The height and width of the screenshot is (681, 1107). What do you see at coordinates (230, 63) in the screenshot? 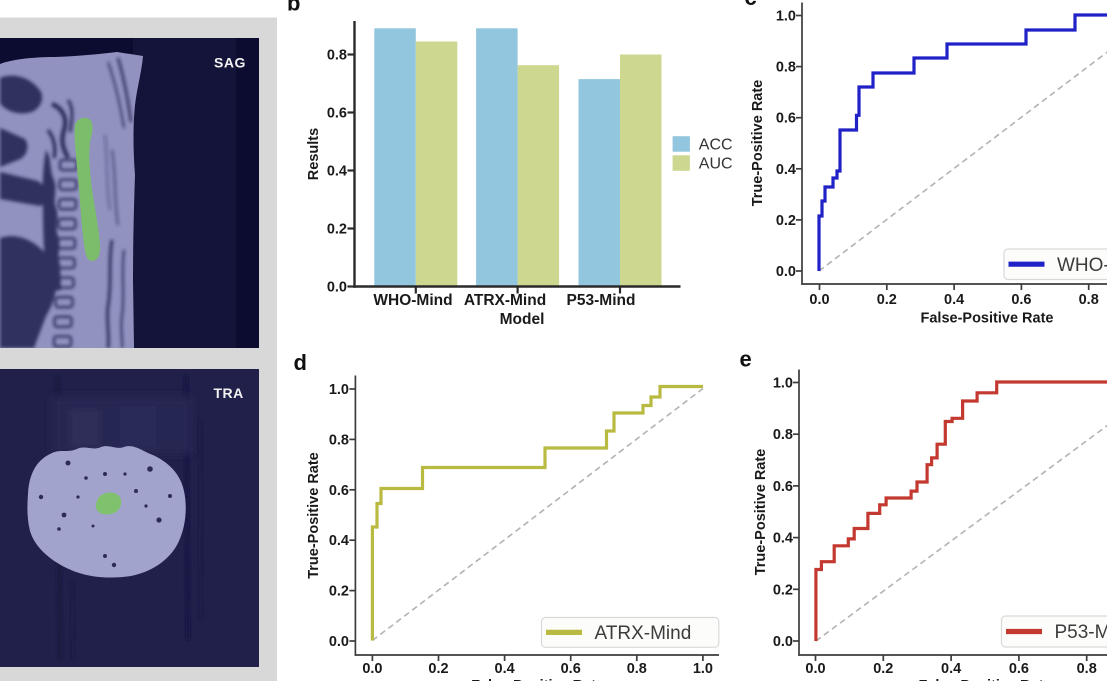
I see `svg-text: SAG` at bounding box center [230, 63].